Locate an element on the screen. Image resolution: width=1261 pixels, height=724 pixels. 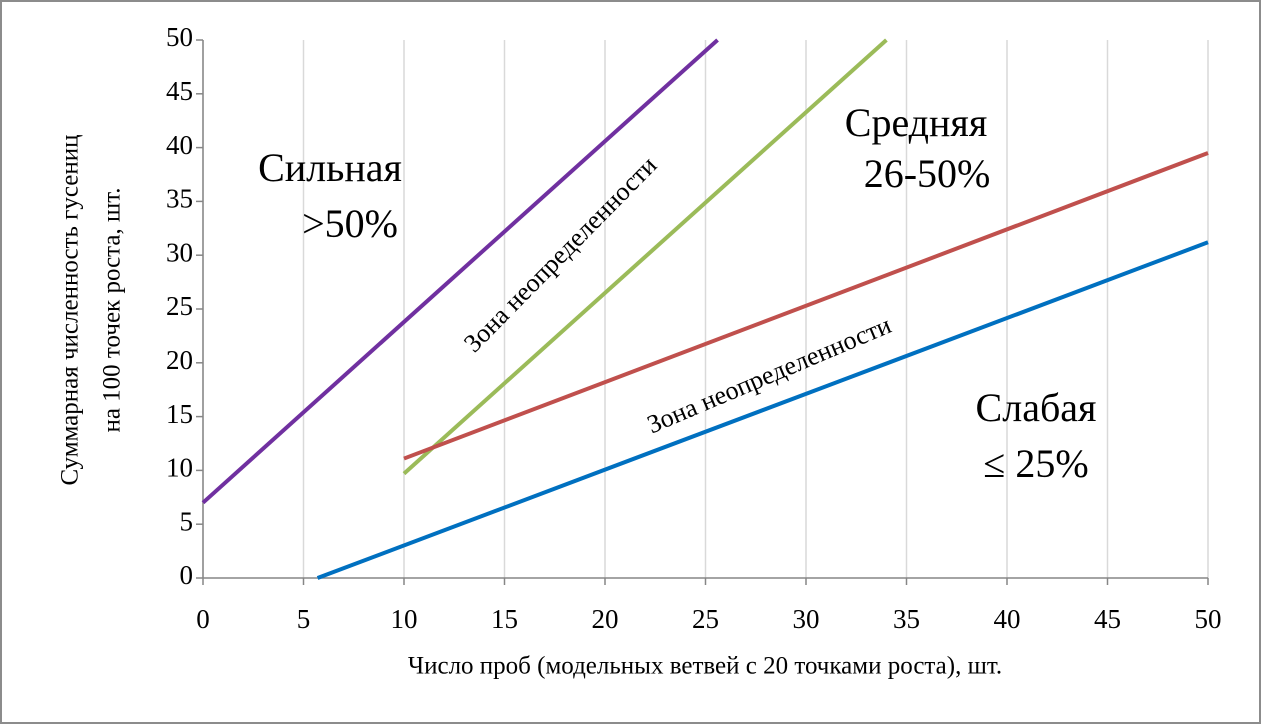
x-tick-label: 35 is located at coordinates (906, 619).